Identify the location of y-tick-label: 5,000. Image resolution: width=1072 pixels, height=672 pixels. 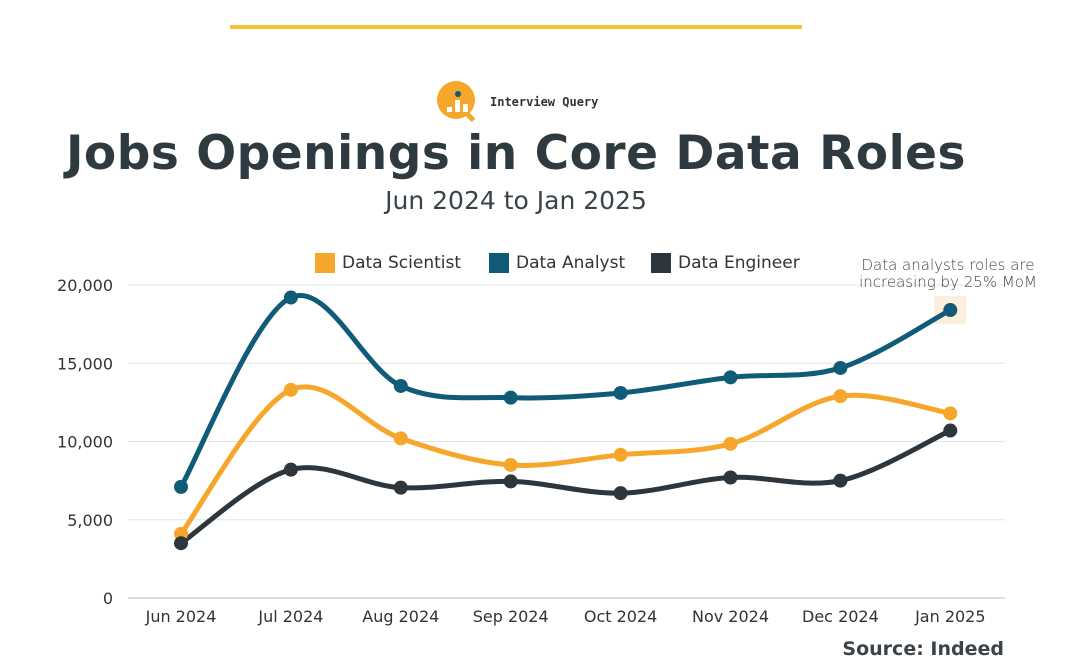
(90, 520).